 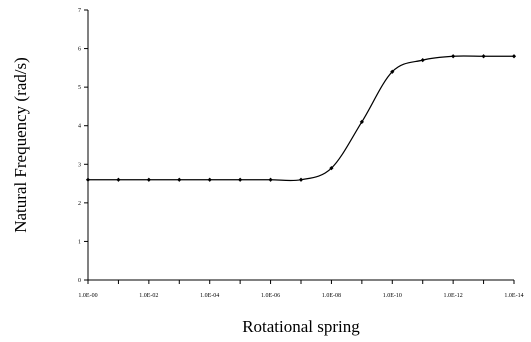 What do you see at coordinates (331, 296) in the screenshot?
I see `x-tick-label: 1.0E-08` at bounding box center [331, 296].